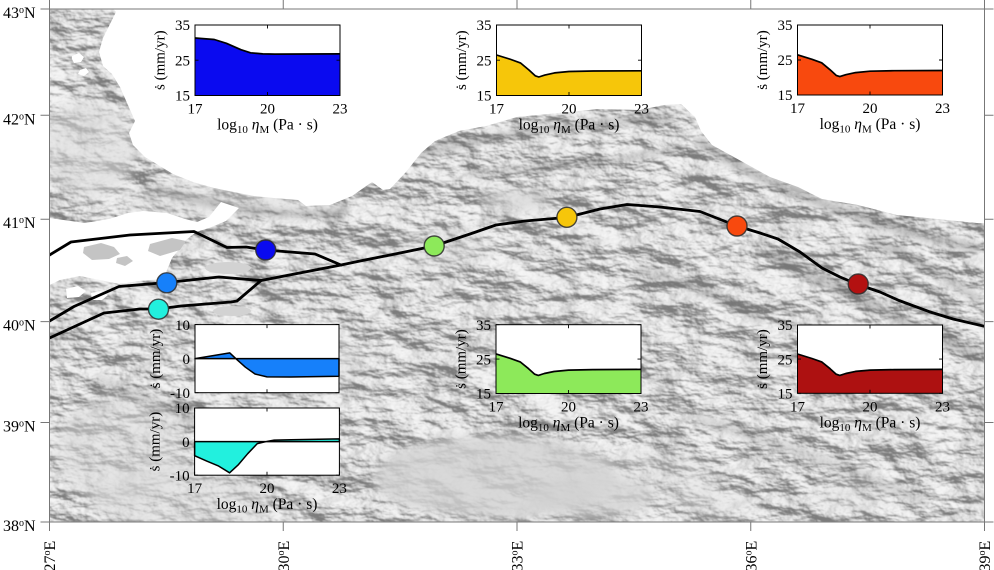 The image size is (994, 570). What do you see at coordinates (19, 223) in the screenshot?
I see `svg-text: 41oN` at bounding box center [19, 223].